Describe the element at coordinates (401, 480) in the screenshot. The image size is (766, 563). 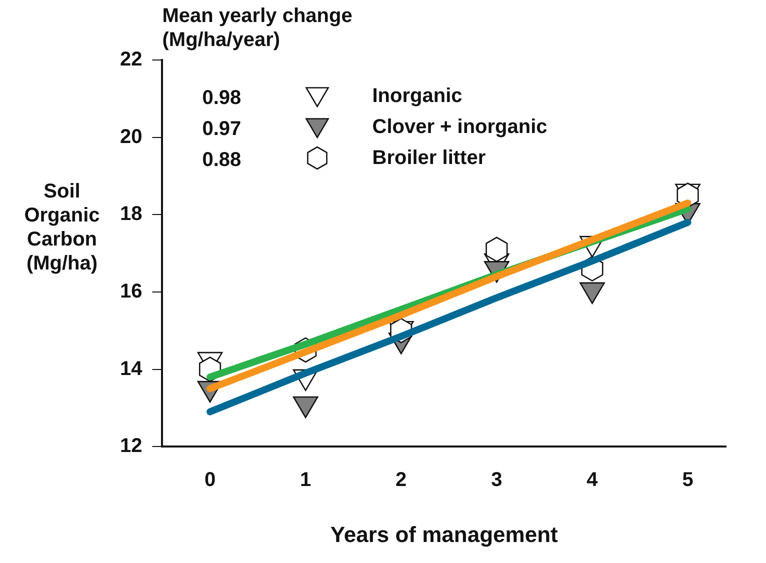
I see `x-tick-label: 2` at that location.